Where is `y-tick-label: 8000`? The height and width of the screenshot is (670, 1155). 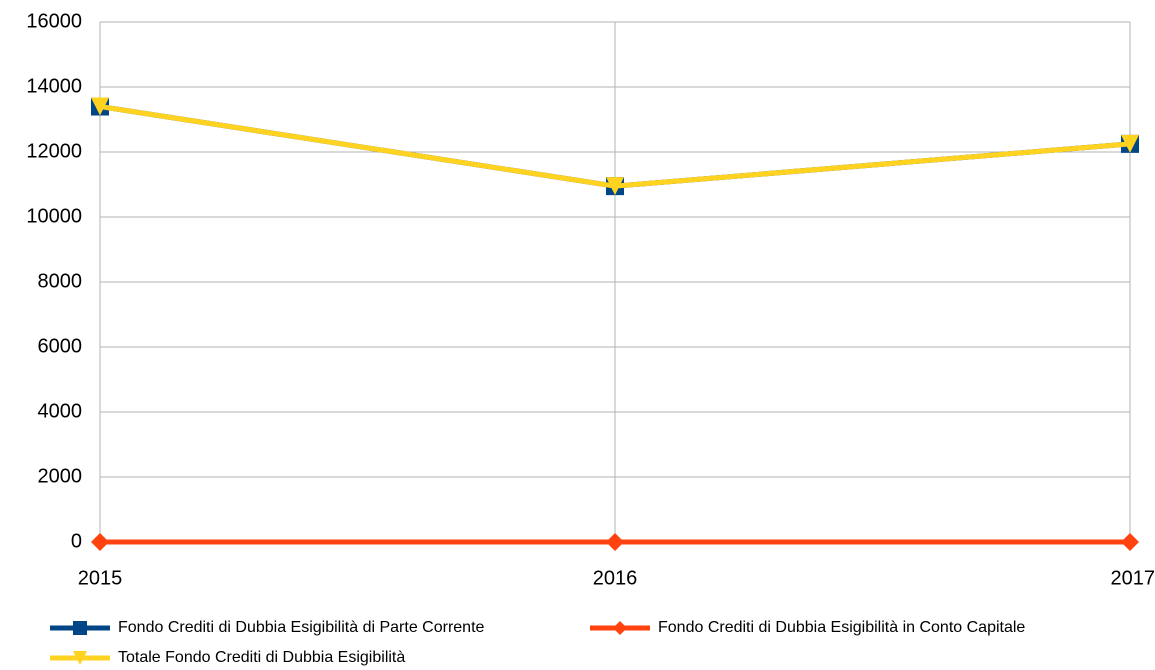 y-tick-label: 8000 is located at coordinates (60, 281).